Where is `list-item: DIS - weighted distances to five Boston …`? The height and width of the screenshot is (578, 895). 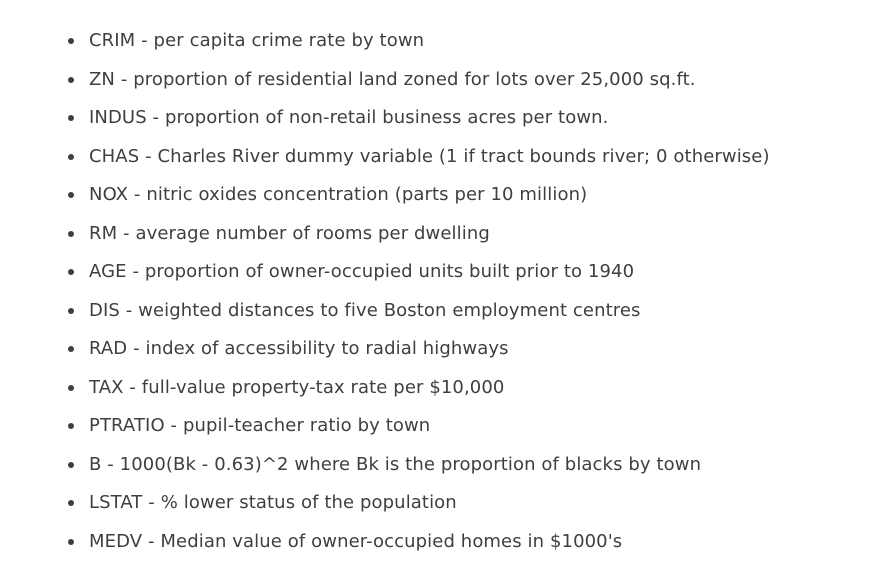 list-item: DIS - weighted distances to five Boston … is located at coordinates (447, 311).